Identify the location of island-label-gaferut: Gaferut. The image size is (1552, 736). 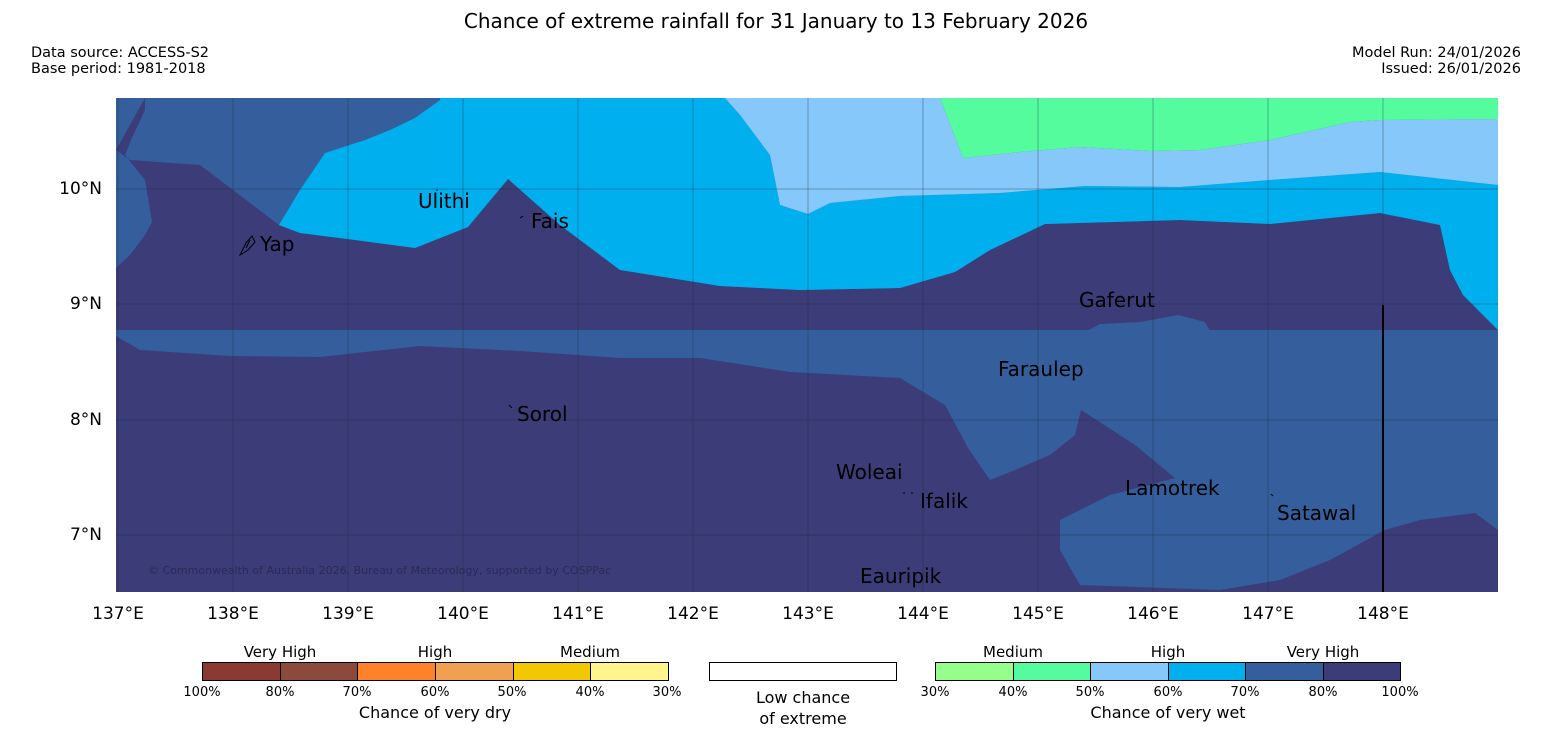
(1117, 300).